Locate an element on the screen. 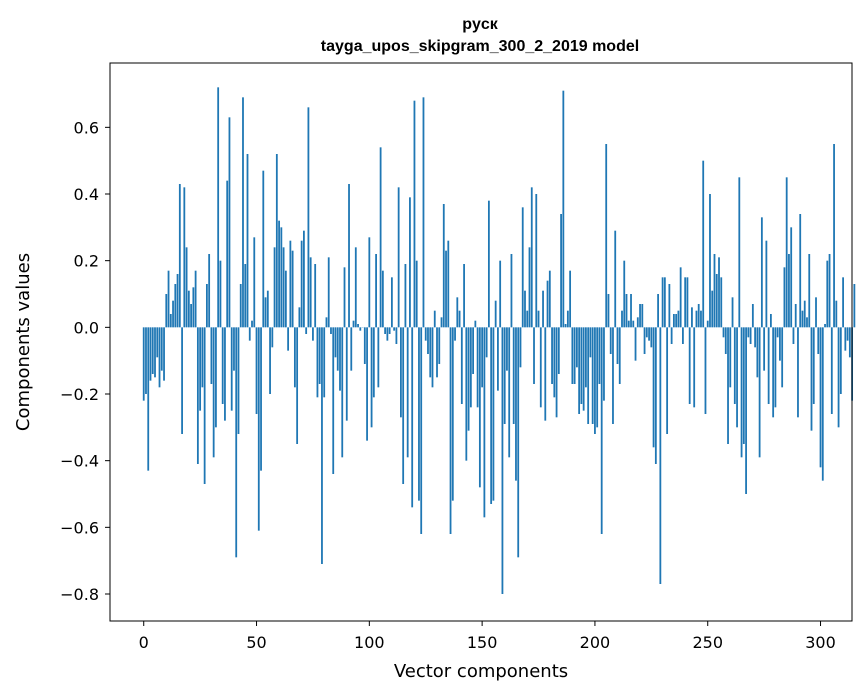 This screenshot has height=696, width=867. y-tick-label: 0.4 is located at coordinates (86, 194).